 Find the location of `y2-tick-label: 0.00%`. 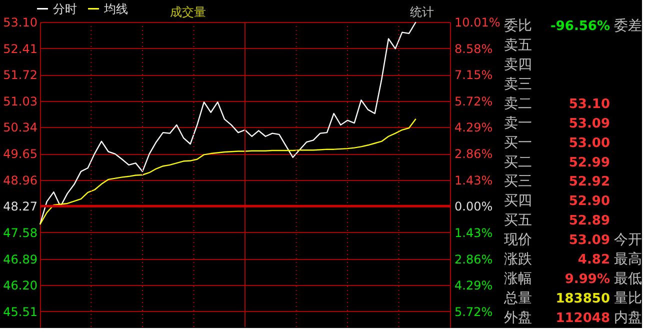

y2-tick-label: 0.00% is located at coordinates (473, 207).